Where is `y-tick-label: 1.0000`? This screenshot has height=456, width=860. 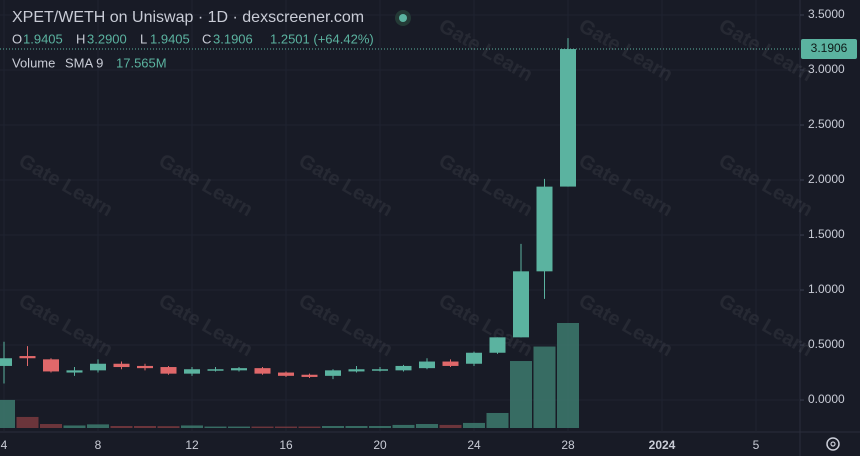
y-tick-label: 1.0000 is located at coordinates (826, 289).